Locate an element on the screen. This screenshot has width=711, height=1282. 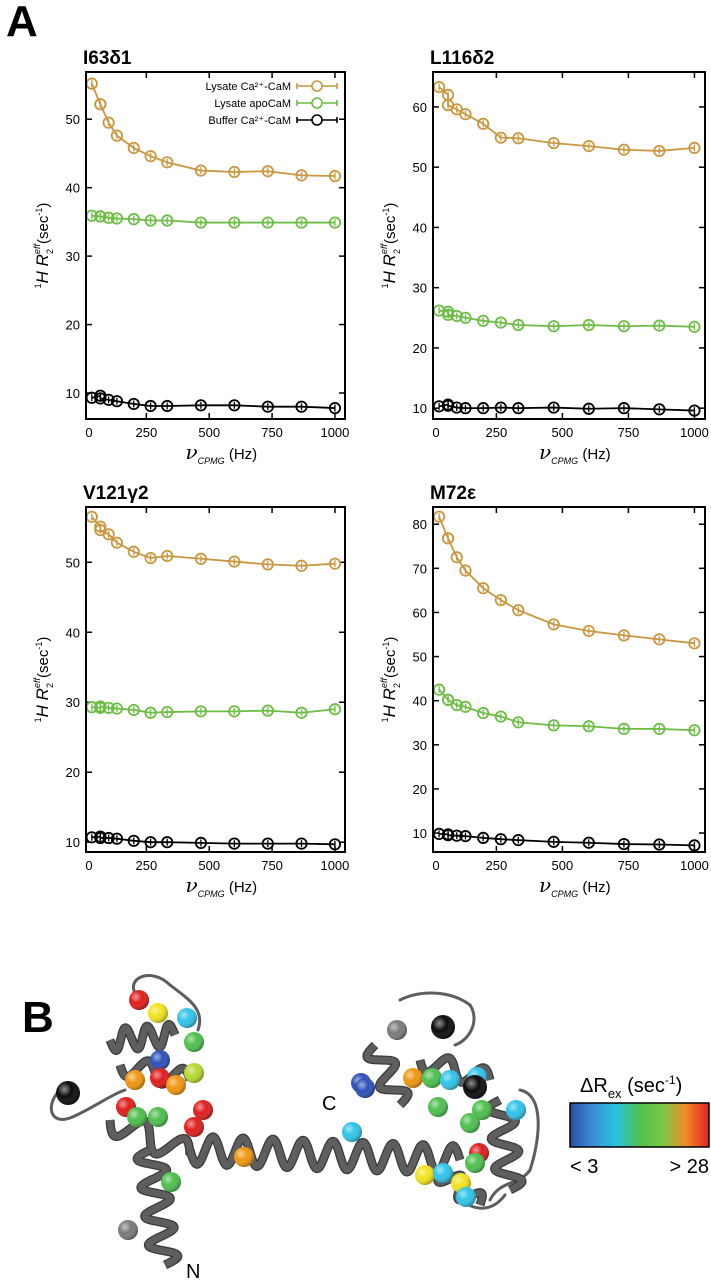
colorbar: ΔRex (sec-1) < 3 > 28 is located at coordinates (639, 1125).